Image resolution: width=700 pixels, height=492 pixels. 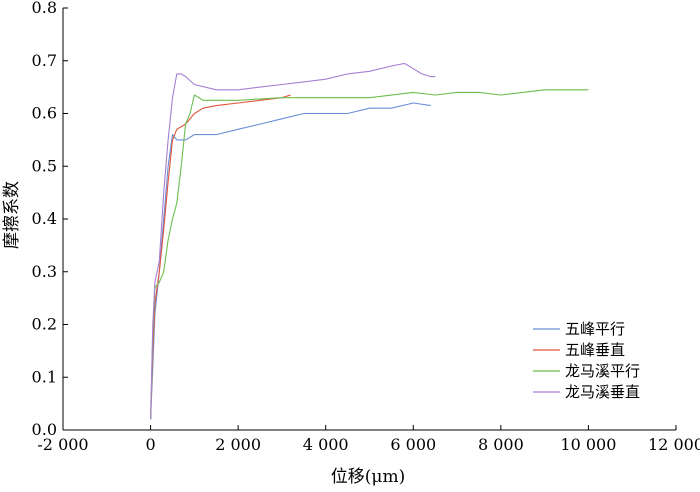 I want to click on y-axis-label: 摩擦系数, so click(x=12, y=215).